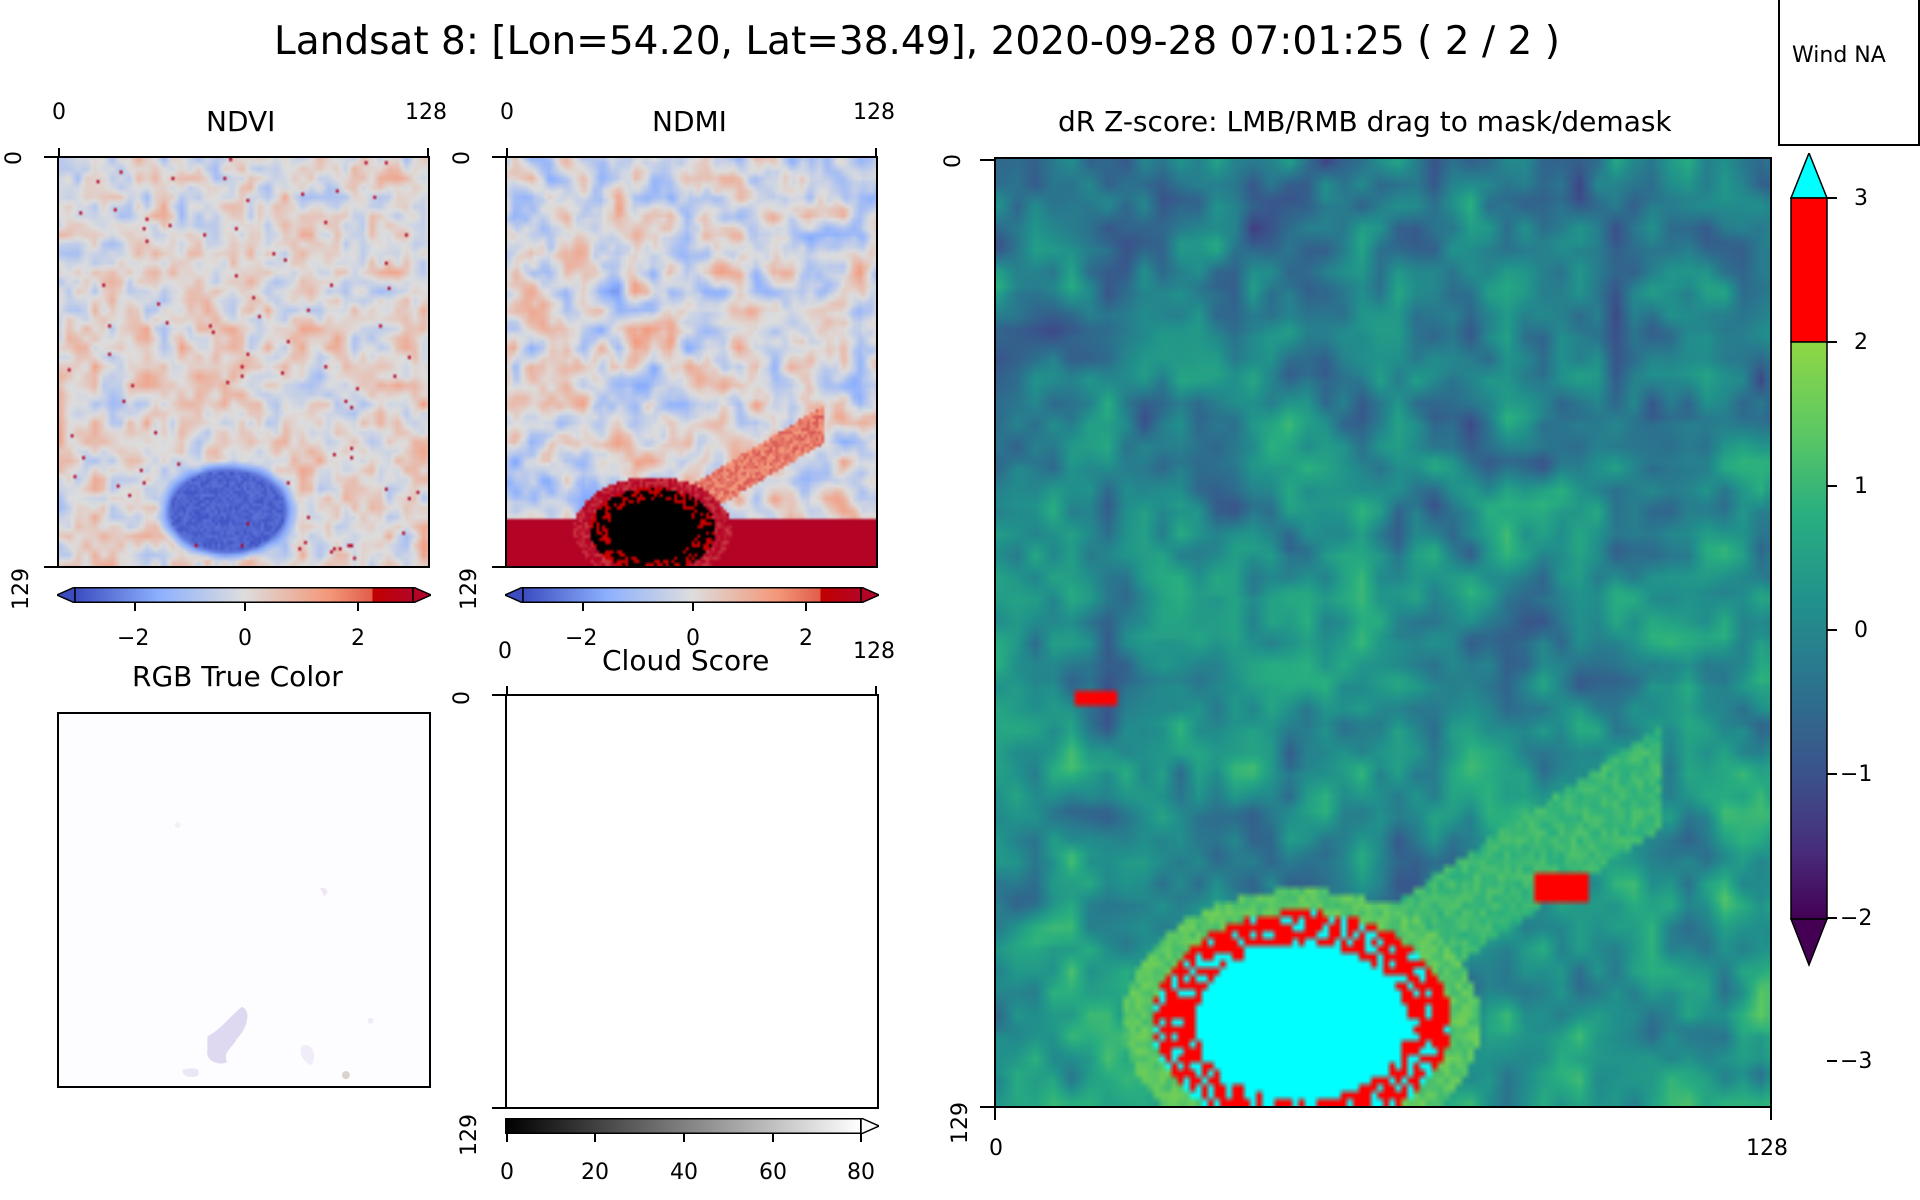 This screenshot has height=1200, width=1920. I want to click on zscore-cbar-tick-0: 0, so click(1861, 630).